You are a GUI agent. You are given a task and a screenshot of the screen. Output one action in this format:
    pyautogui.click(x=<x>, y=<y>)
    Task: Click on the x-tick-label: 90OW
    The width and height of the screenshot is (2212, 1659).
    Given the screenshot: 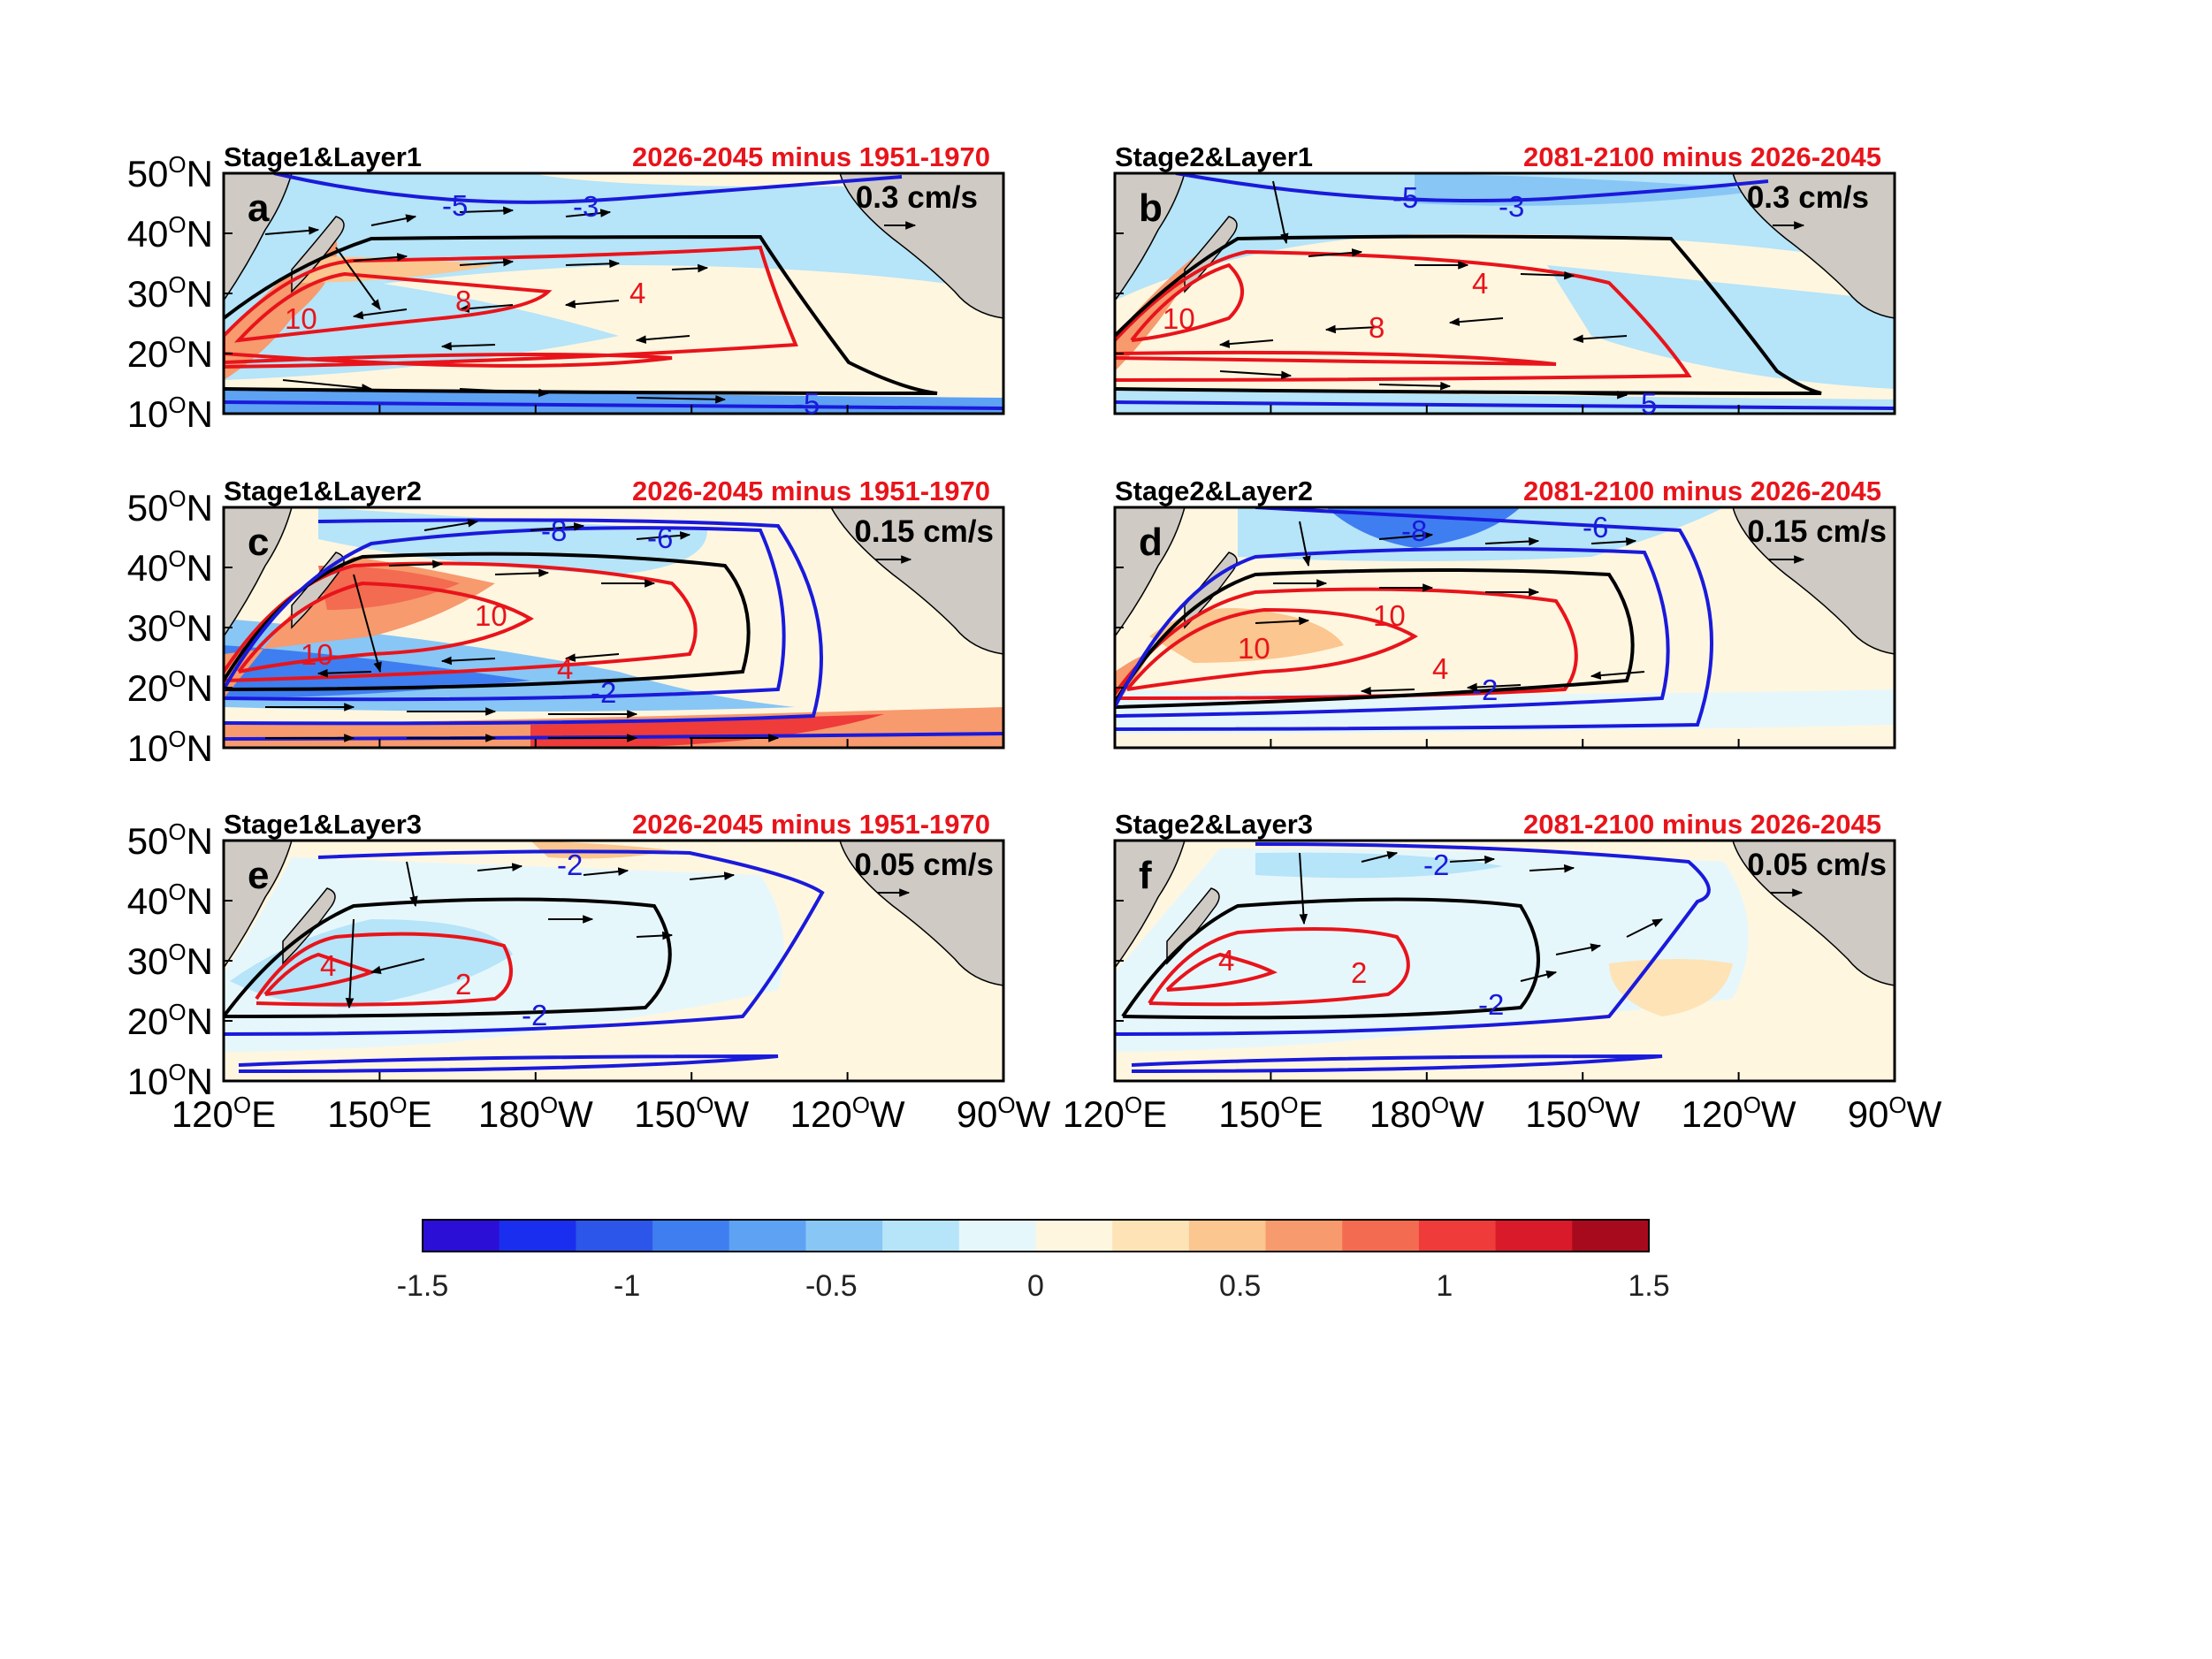 What is the action you would take?
    pyautogui.click(x=1895, y=1113)
    